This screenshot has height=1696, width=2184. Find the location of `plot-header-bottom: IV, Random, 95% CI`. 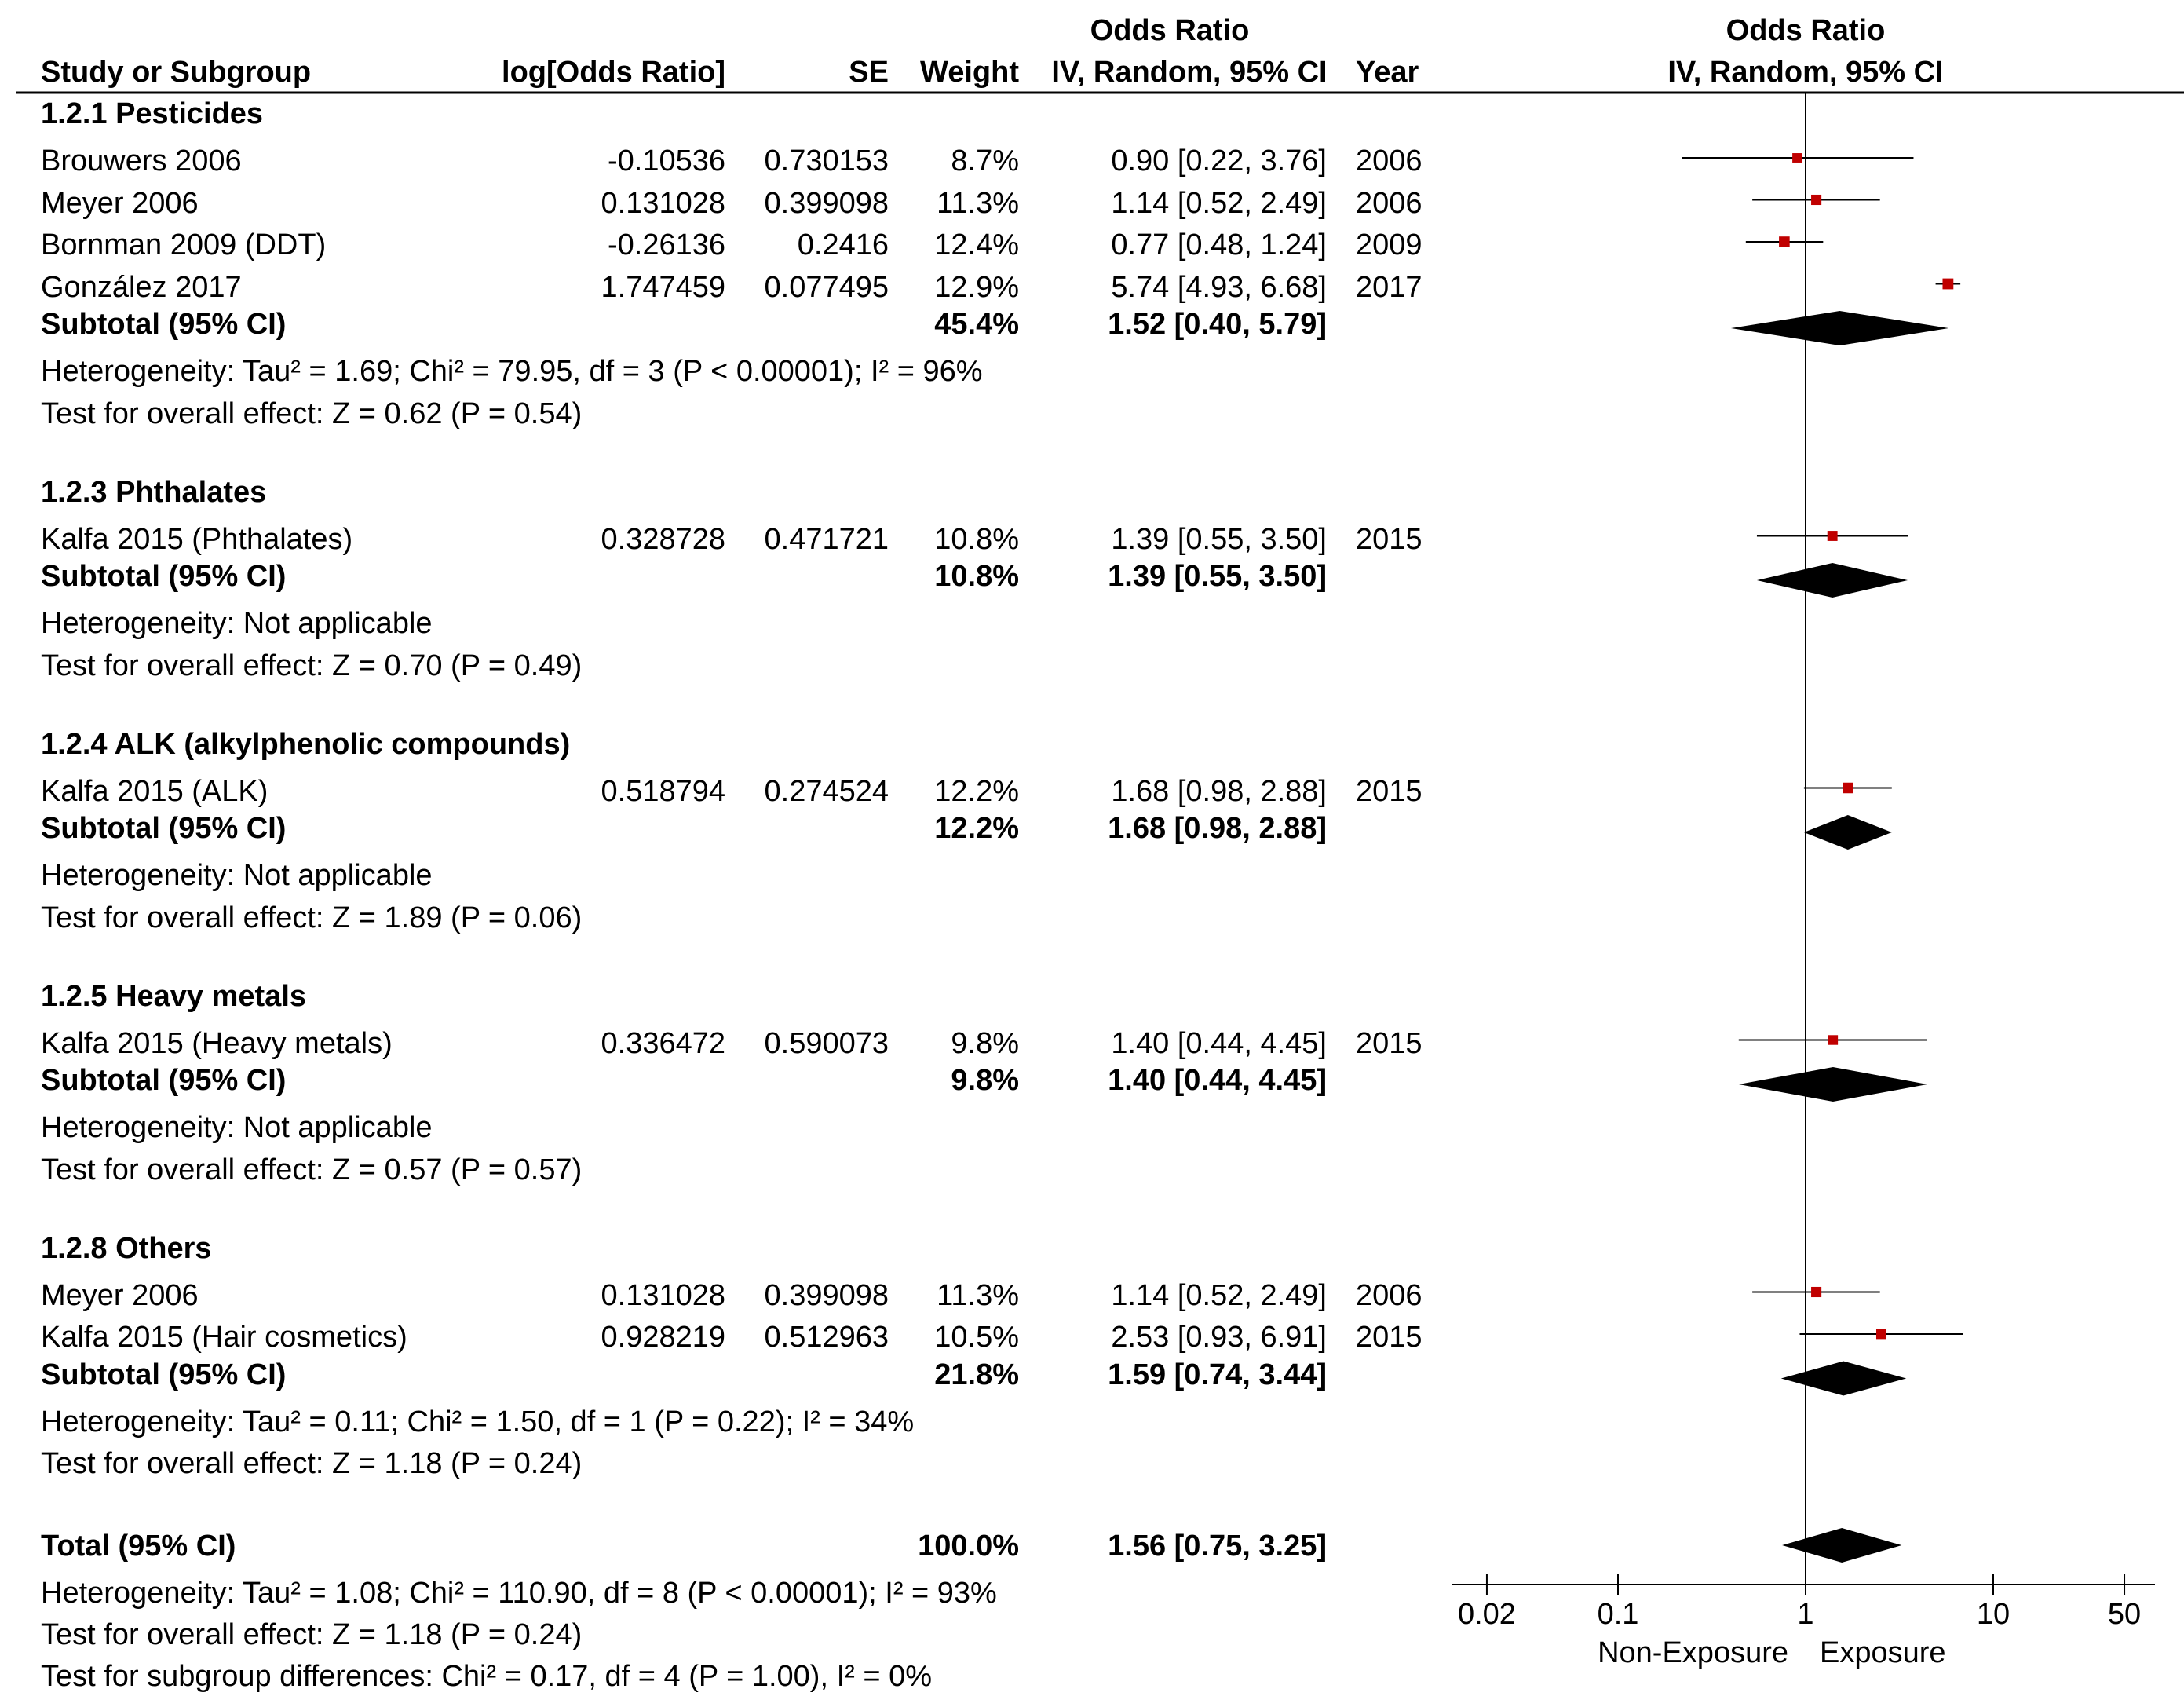

plot-header-bottom: IV, Random, 95% CI is located at coordinates (1805, 72).